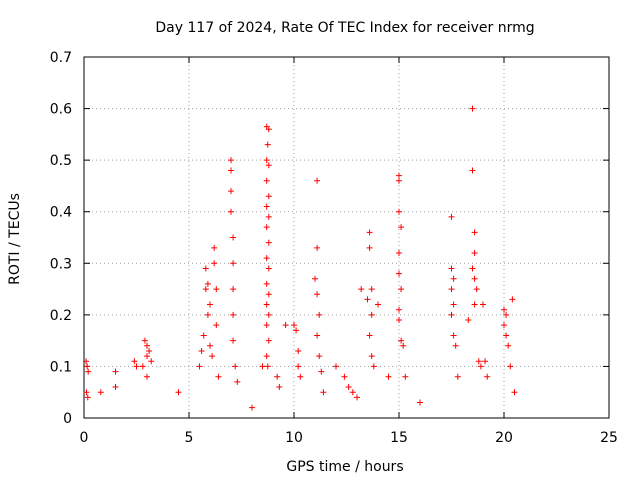 Image resolution: width=640 pixels, height=480 pixels. I want to click on x-axis-label: GPS time / hours, so click(344, 467).